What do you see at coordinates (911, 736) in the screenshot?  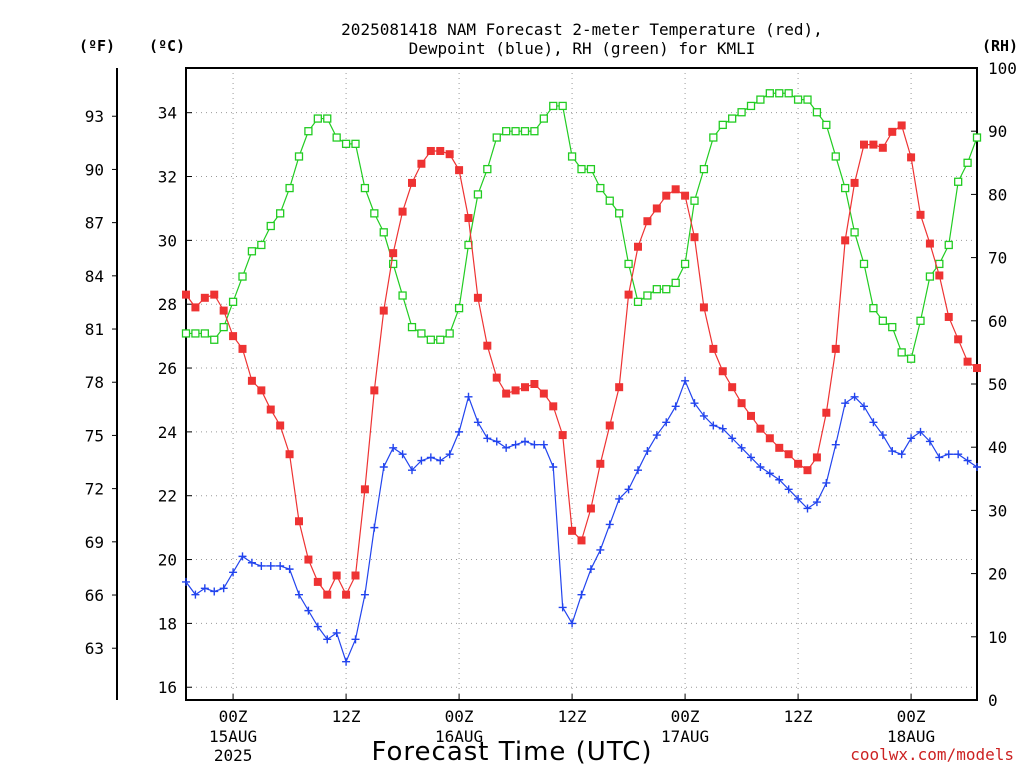 I see `time-tick-date-label: 18AUG` at bounding box center [911, 736].